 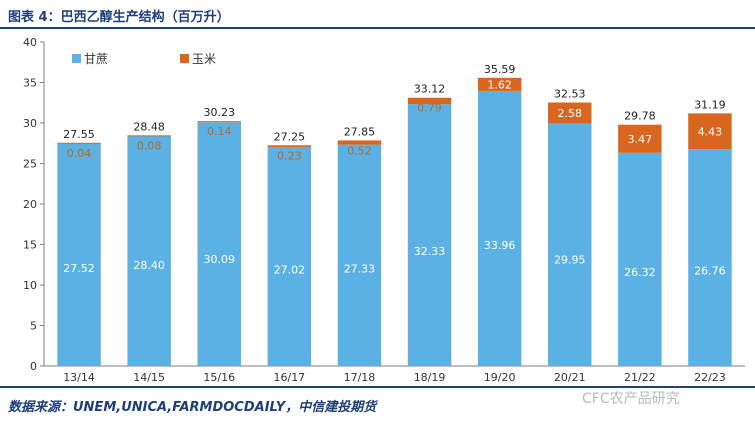 What do you see at coordinates (219, 131) in the screenshot?
I see `corn-value-label: 0.14` at bounding box center [219, 131].